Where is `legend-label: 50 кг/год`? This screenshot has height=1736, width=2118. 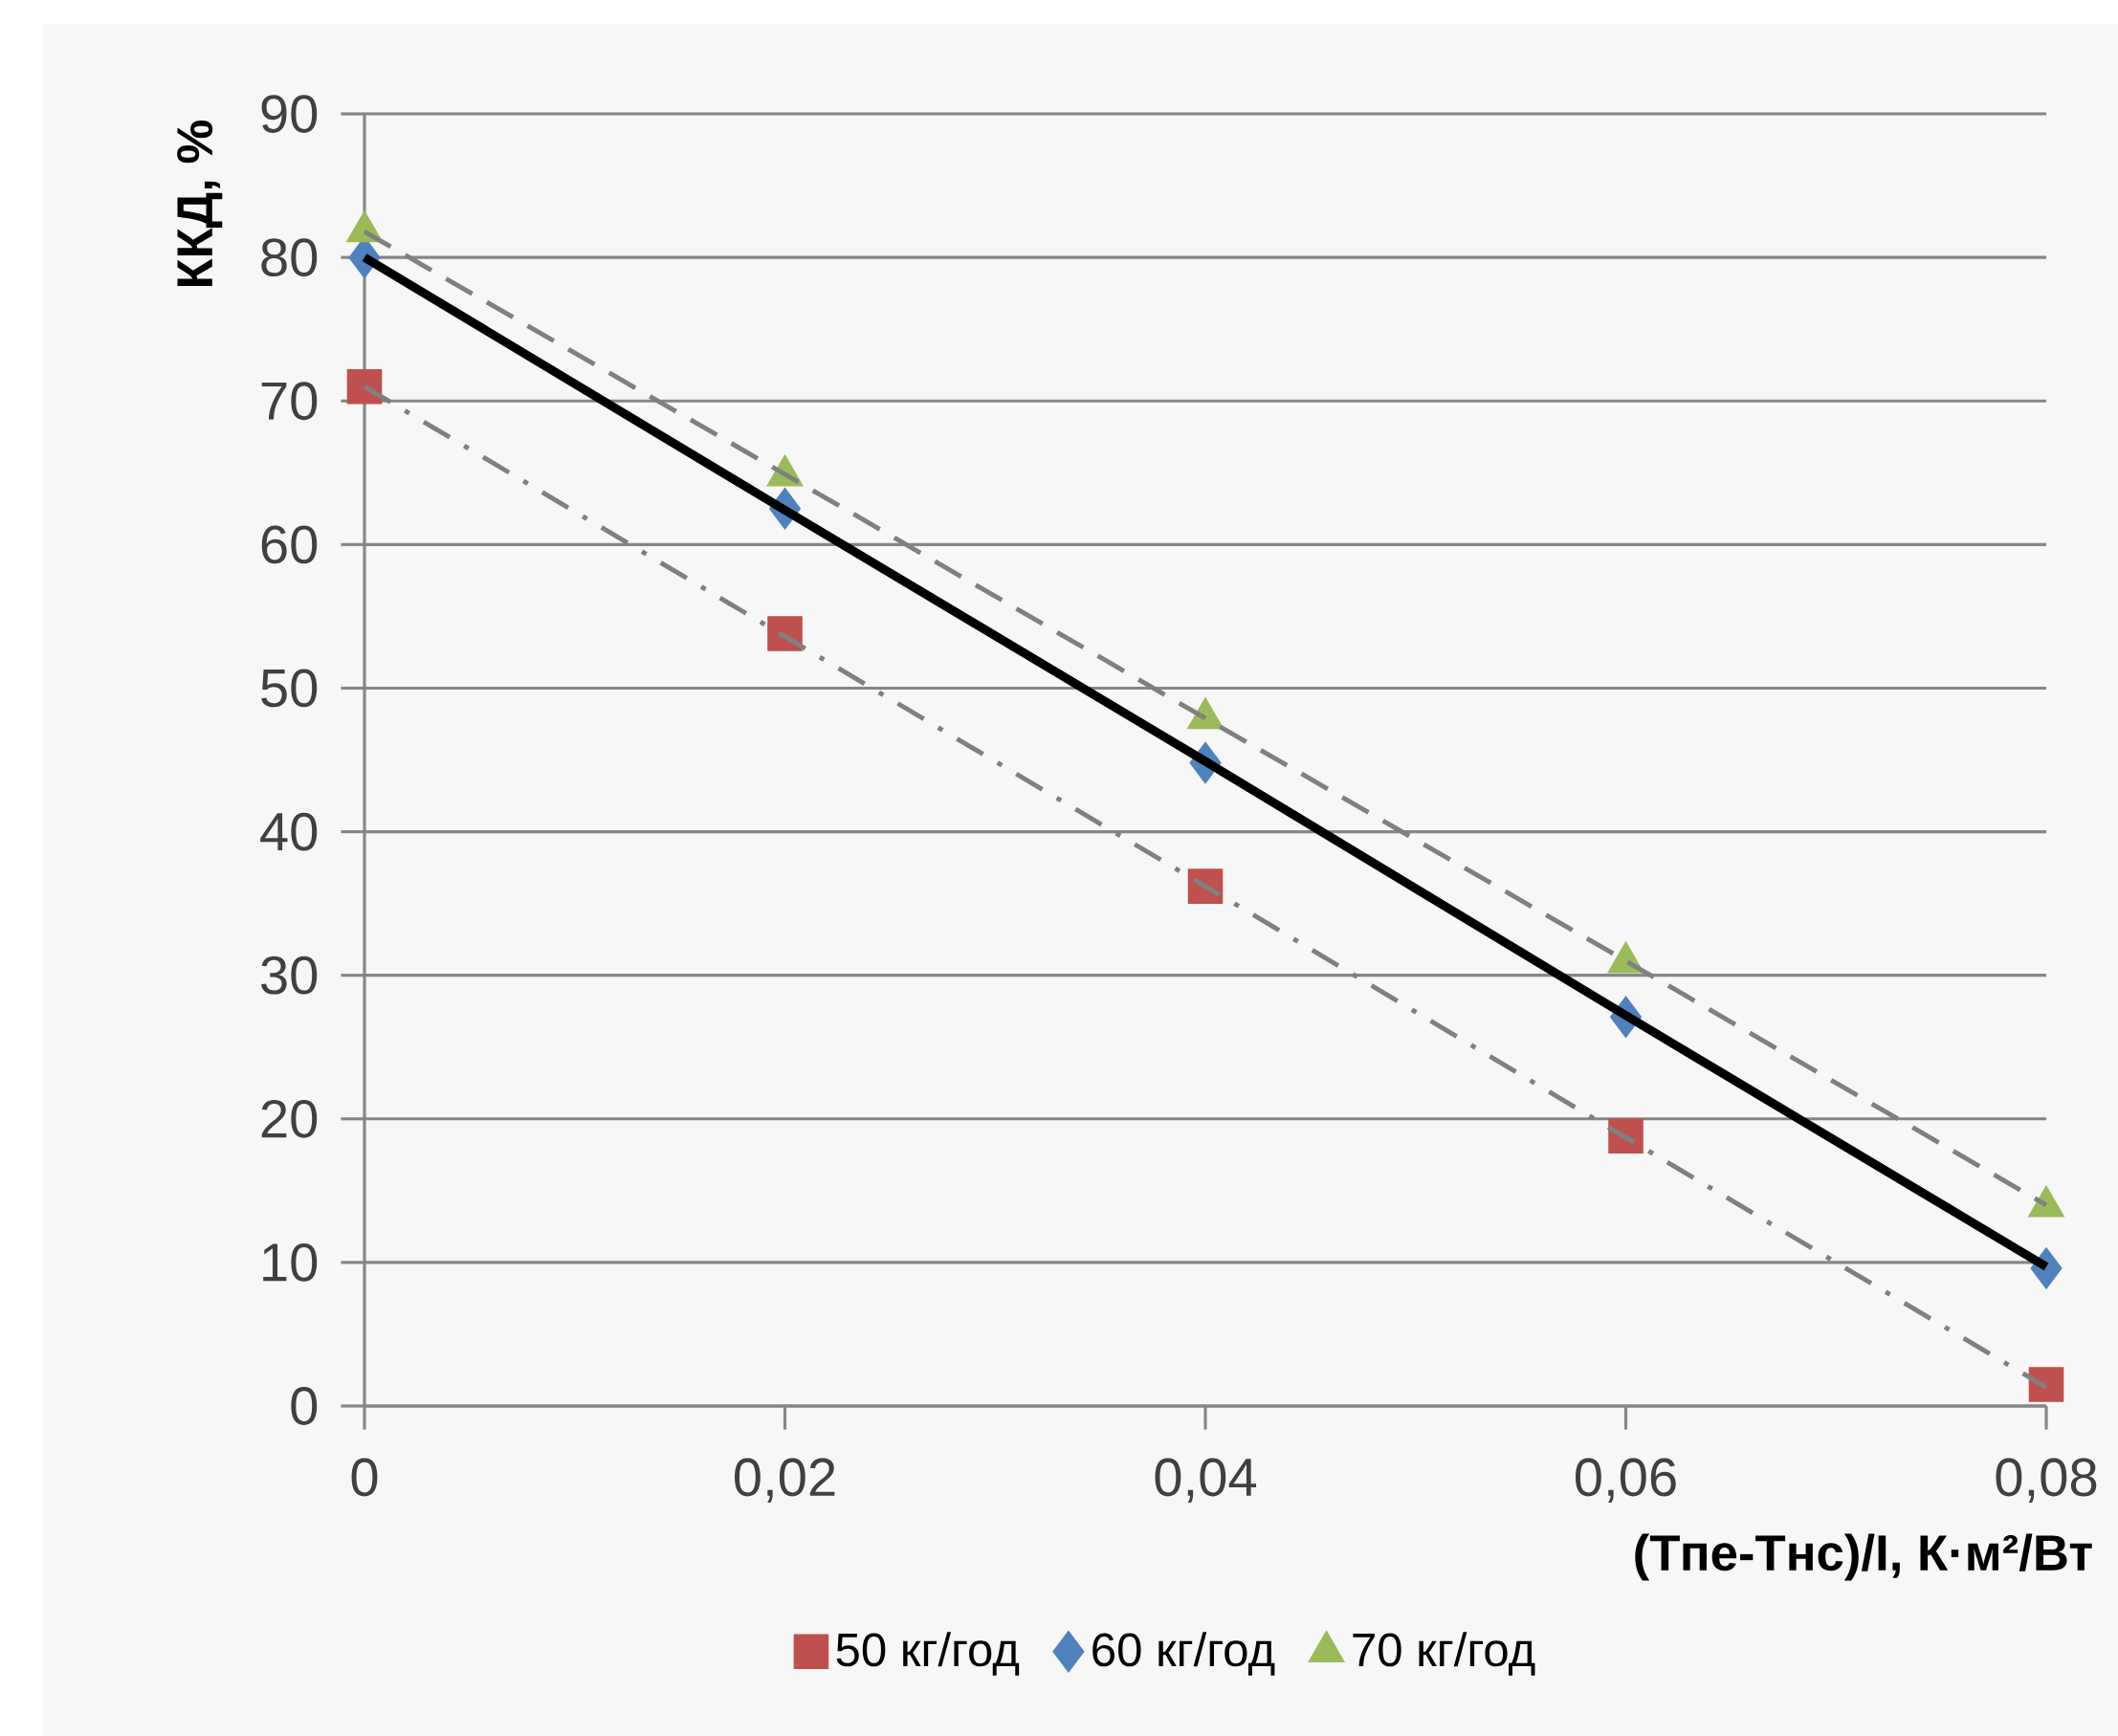 legend-label: 50 кг/год is located at coordinates (928, 1654).